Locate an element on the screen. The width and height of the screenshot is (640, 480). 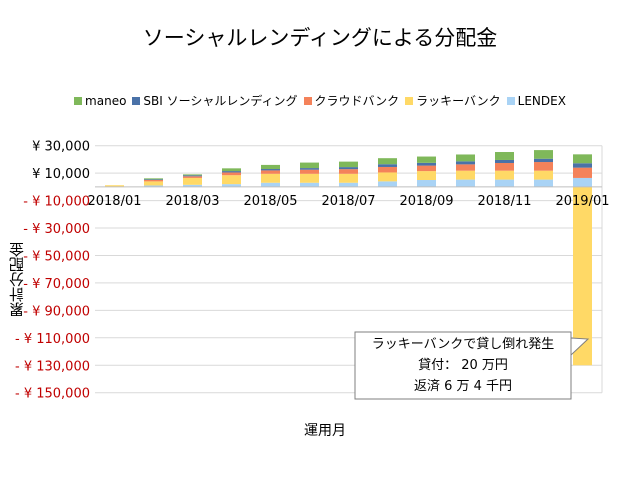
legend-label: LENDEX is located at coordinates (541, 100).